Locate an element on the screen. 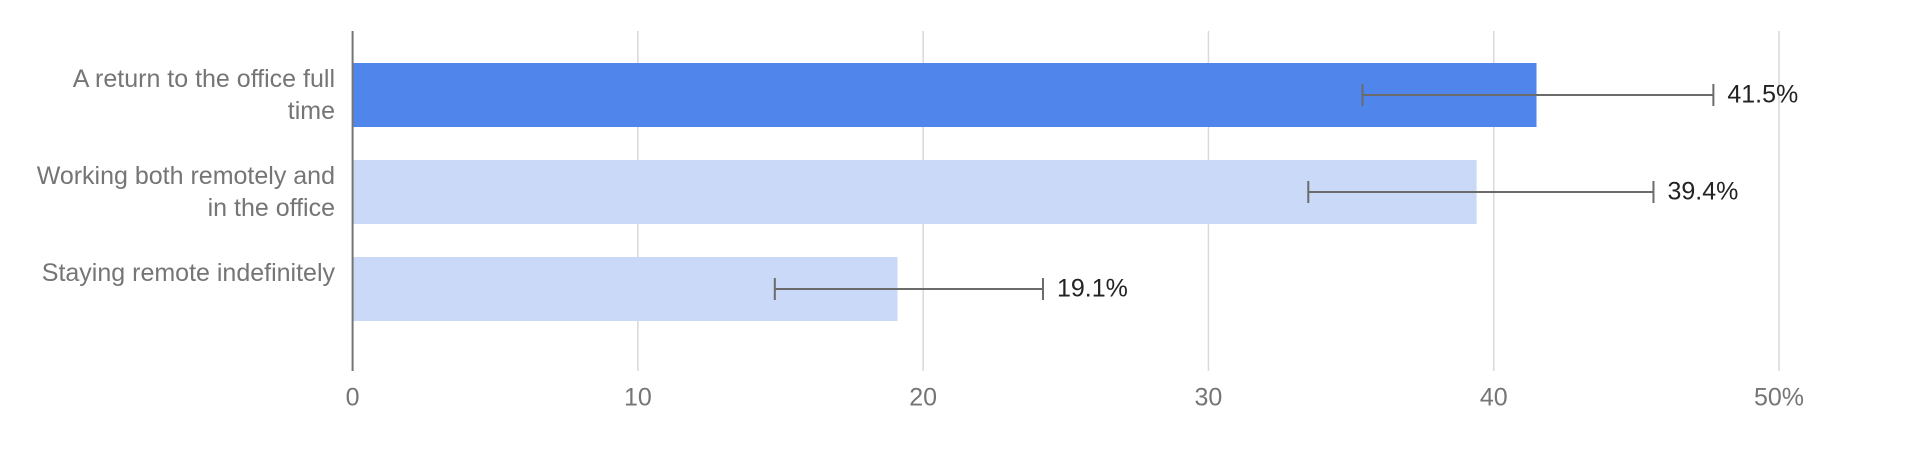 This screenshot has height=462, width=1918. y-tick-label: Working both remotely and in the office is located at coordinates (185, 192).